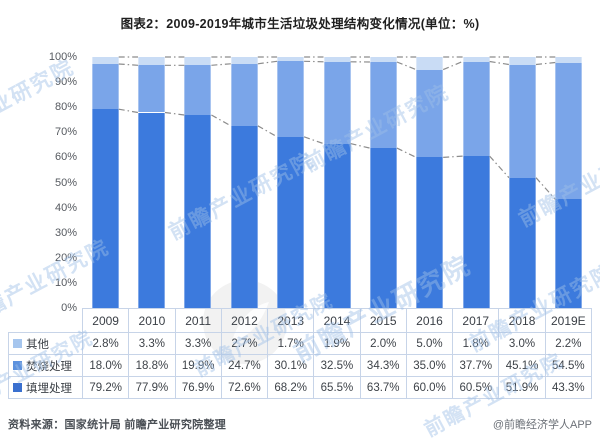 This screenshot has height=438, width=600. I want to click on table-value-cell: 72.6%, so click(244, 387).